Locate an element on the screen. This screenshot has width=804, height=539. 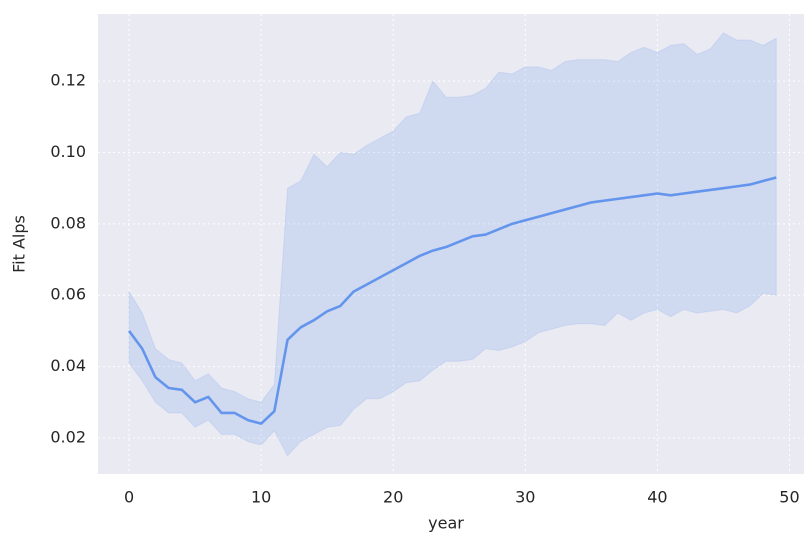
x-tick-label: 40 is located at coordinates (657, 497).